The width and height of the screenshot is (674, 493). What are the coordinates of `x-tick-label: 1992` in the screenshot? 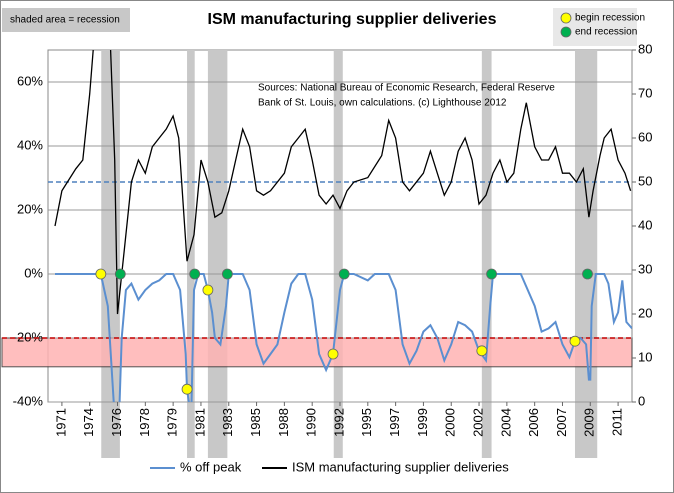 It's located at (338, 422).